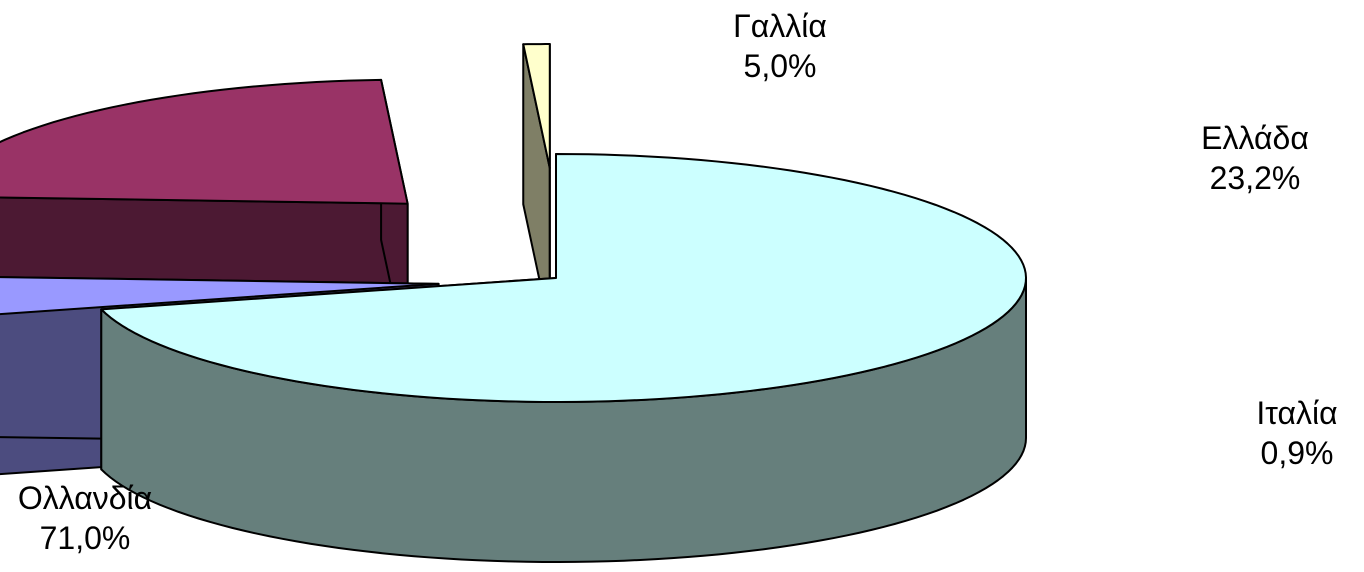 This screenshot has width=1364, height=572. What do you see at coordinates (220, 296) in the screenshot?
I see `slice-1-top` at bounding box center [220, 296].